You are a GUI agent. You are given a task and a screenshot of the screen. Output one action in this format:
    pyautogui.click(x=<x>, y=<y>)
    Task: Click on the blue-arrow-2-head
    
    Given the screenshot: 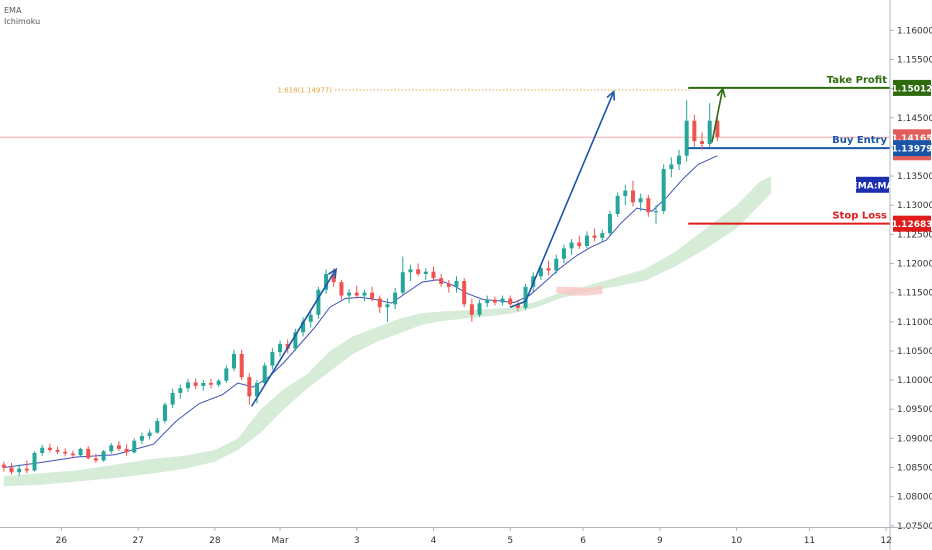 What is the action you would take?
    pyautogui.click(x=611, y=95)
    